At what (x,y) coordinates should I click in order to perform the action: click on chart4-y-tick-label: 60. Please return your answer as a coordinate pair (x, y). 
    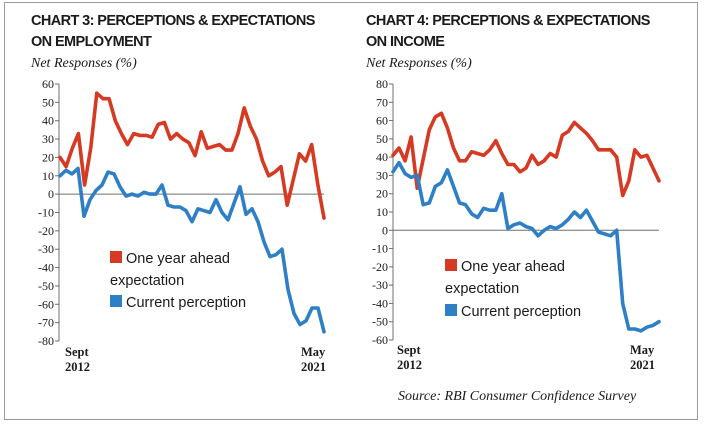
    Looking at the image, I should click on (382, 121).